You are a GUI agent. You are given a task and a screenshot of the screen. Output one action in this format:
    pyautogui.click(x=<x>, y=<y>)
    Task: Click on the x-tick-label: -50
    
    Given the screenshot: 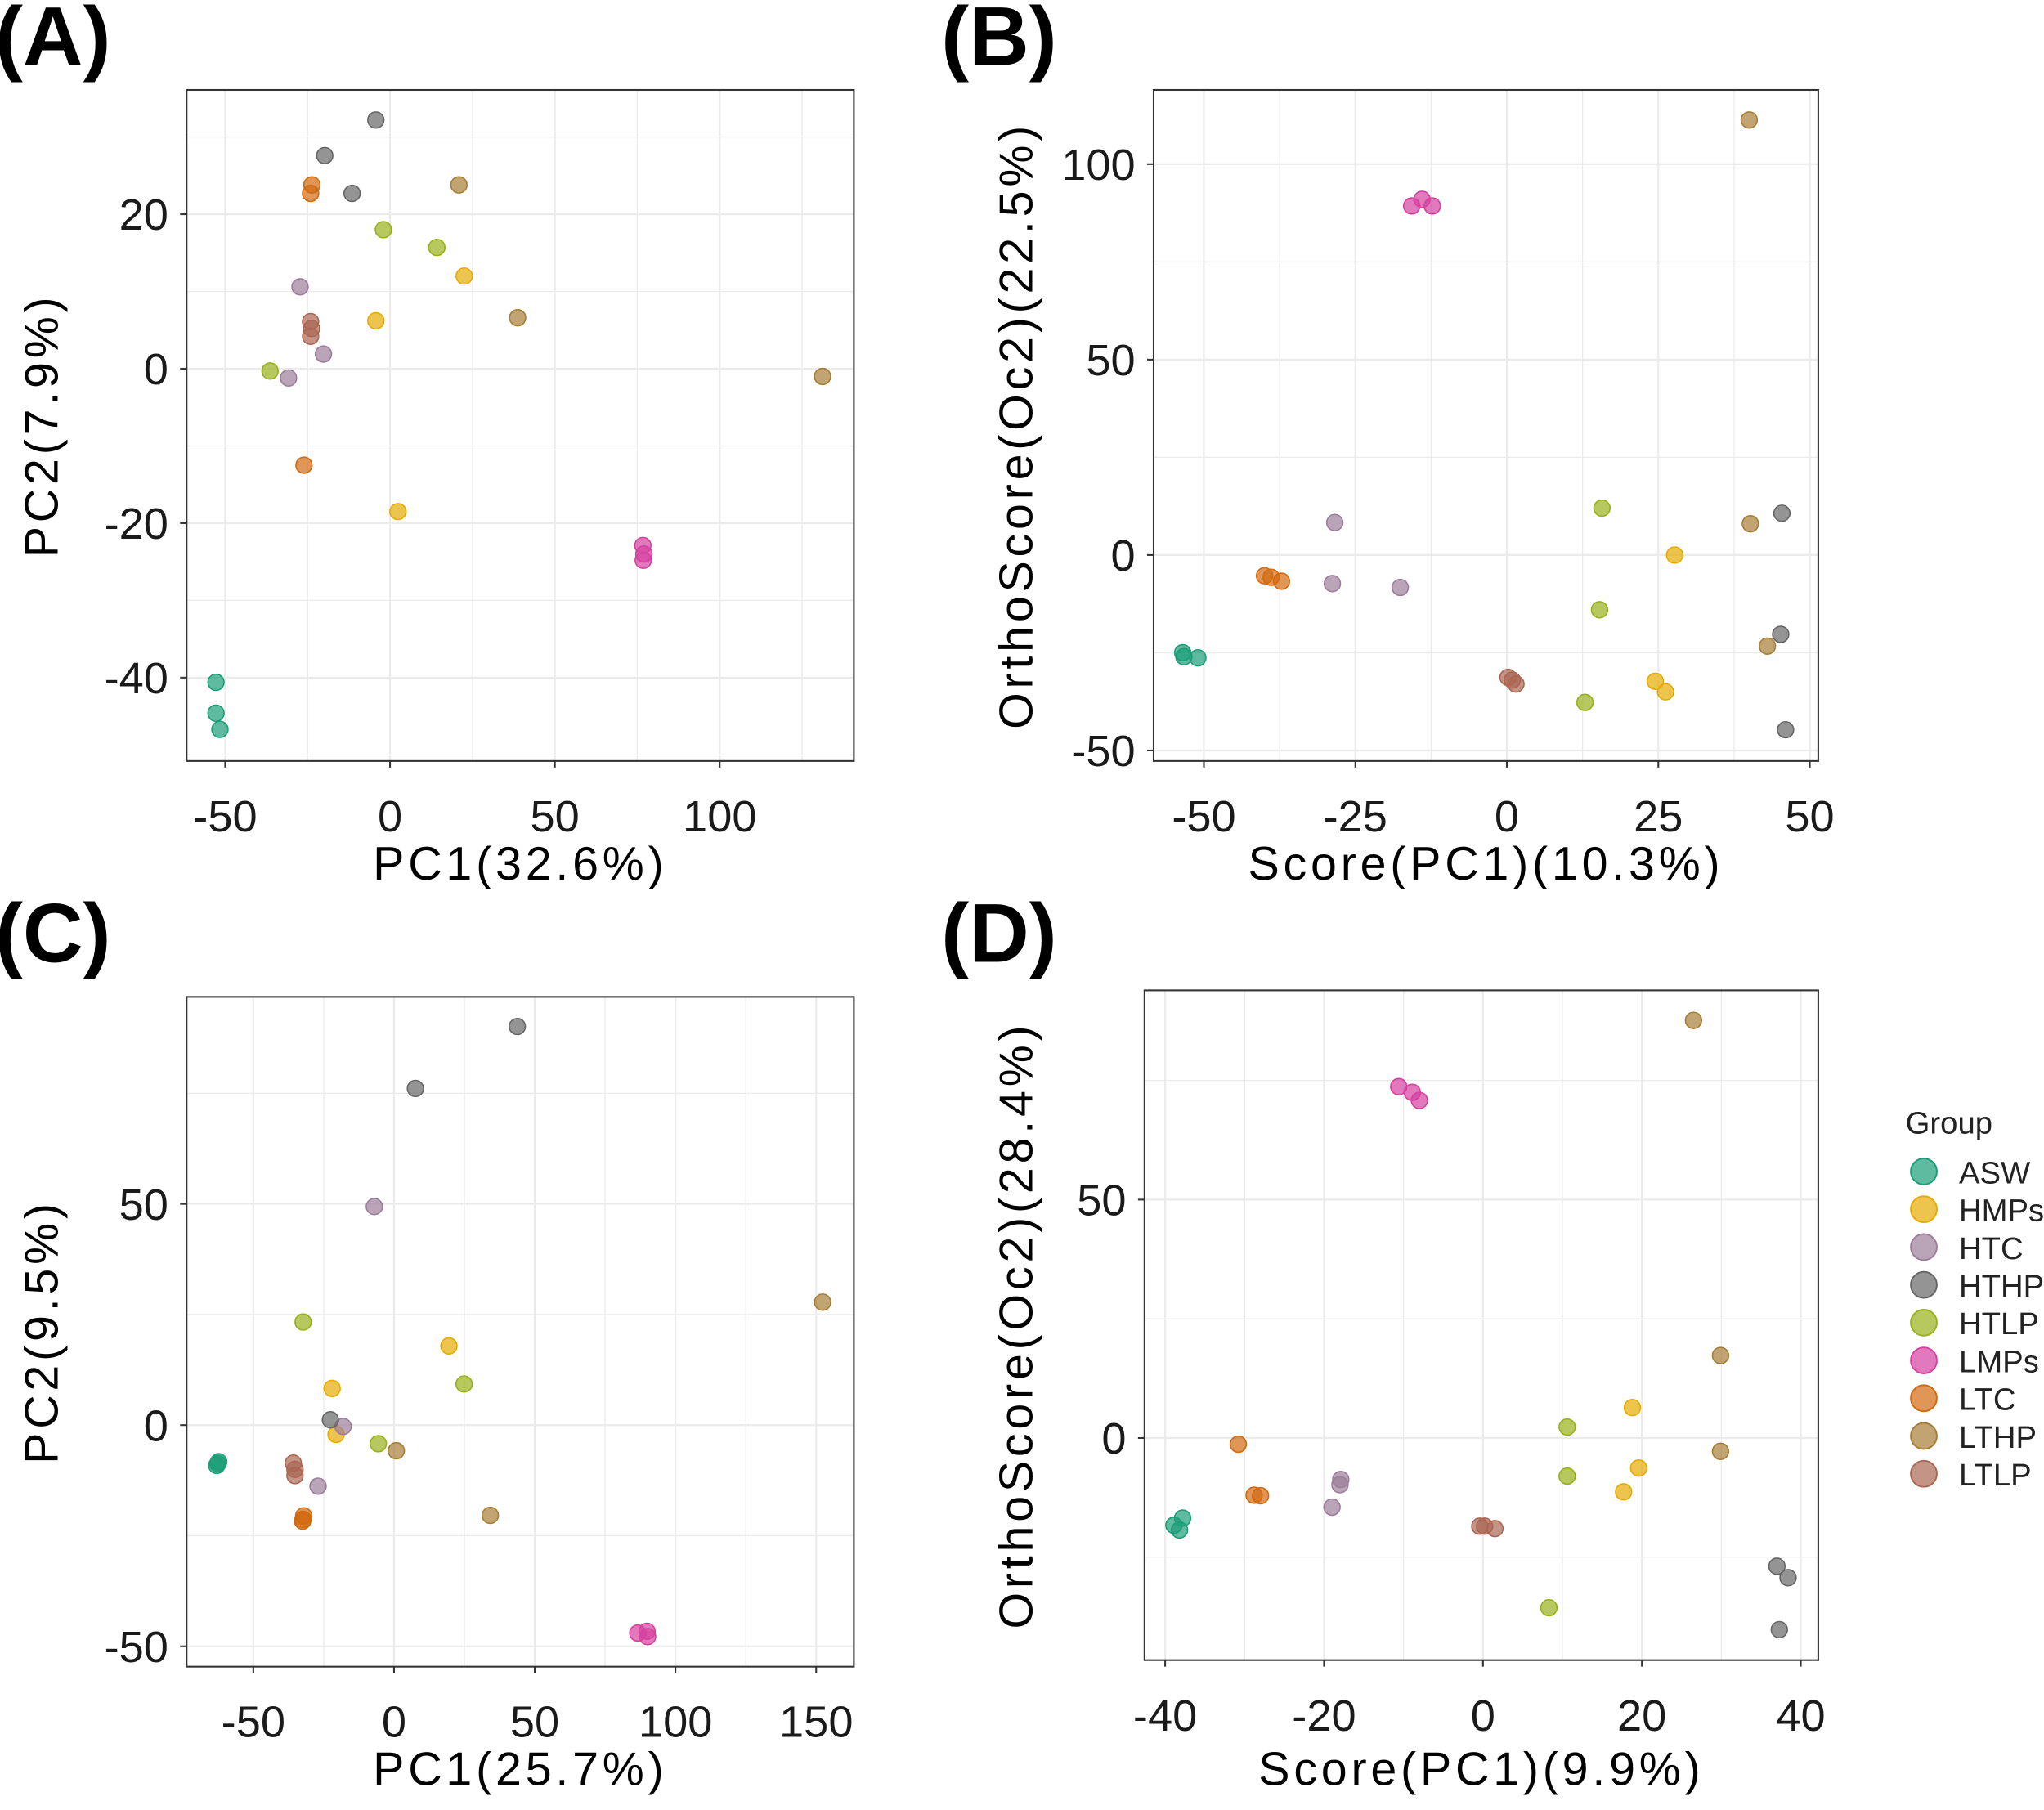 What is the action you would take?
    pyautogui.click(x=253, y=1722)
    